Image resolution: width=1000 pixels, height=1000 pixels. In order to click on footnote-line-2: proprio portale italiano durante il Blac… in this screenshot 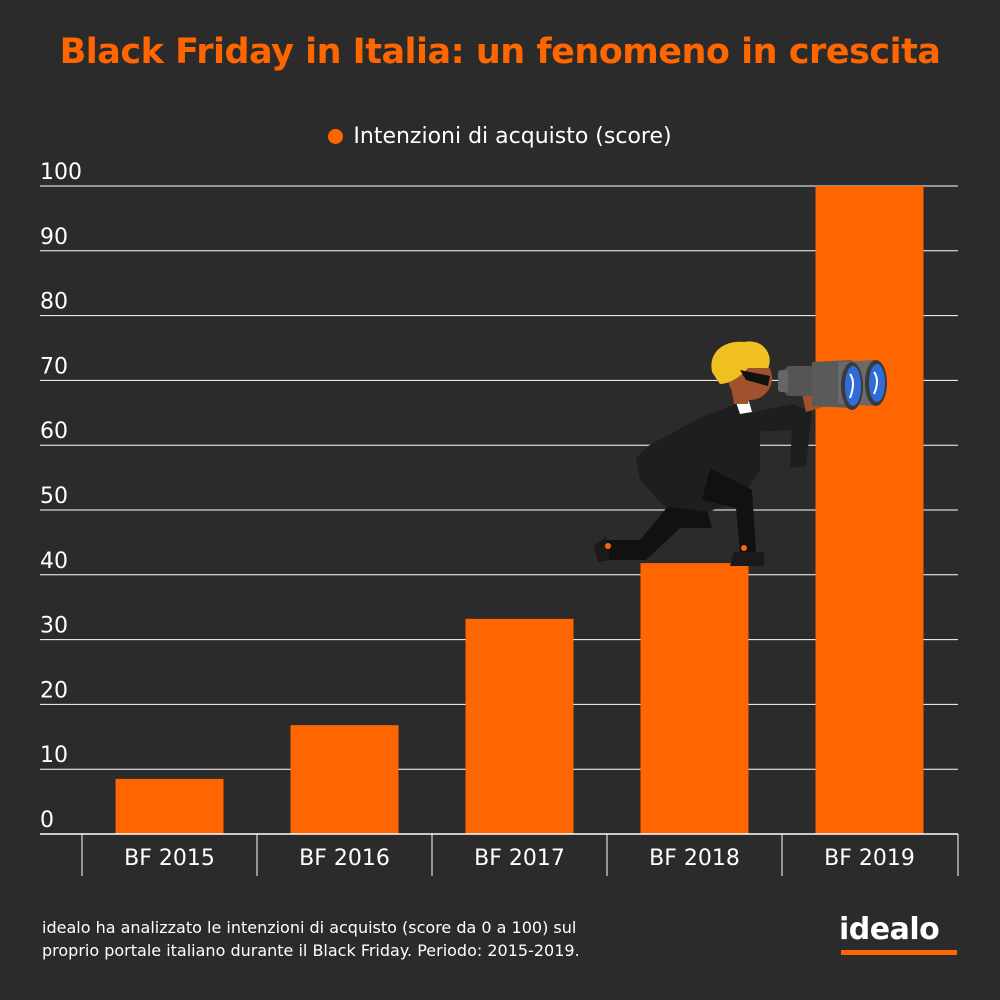, I will do `click(311, 950)`.